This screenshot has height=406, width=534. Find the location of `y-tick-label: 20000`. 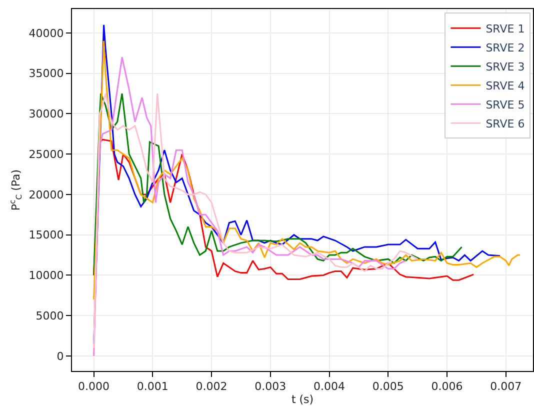

y-tick-label: 20000 is located at coordinates (46, 195).